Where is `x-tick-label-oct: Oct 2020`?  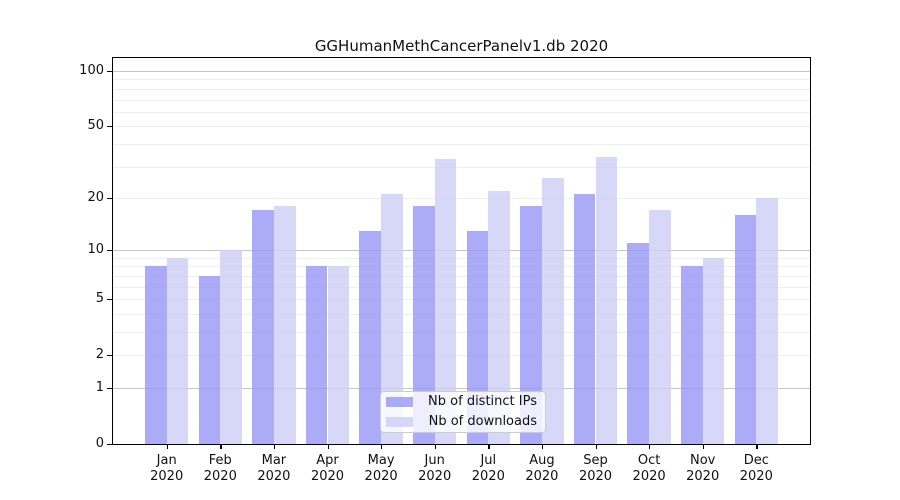
x-tick-label-oct: Oct 2020 is located at coordinates (649, 468).